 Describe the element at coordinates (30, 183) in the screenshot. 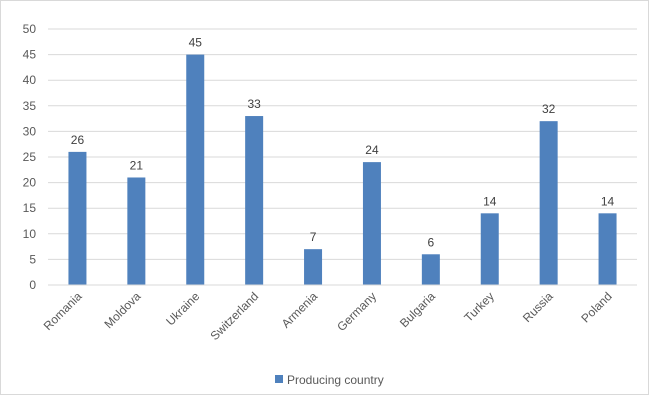

I see `y-tick-label: 20` at that location.